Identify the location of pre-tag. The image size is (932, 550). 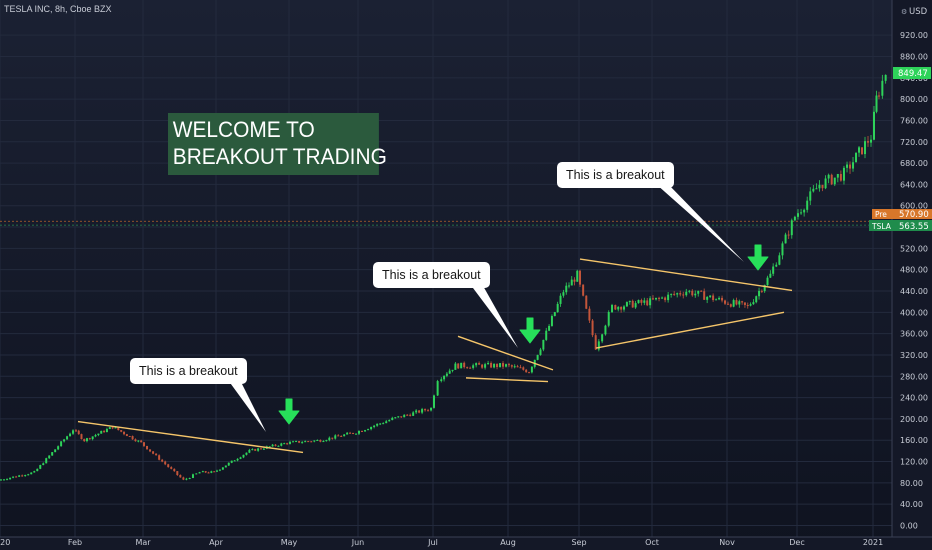
(883, 214).